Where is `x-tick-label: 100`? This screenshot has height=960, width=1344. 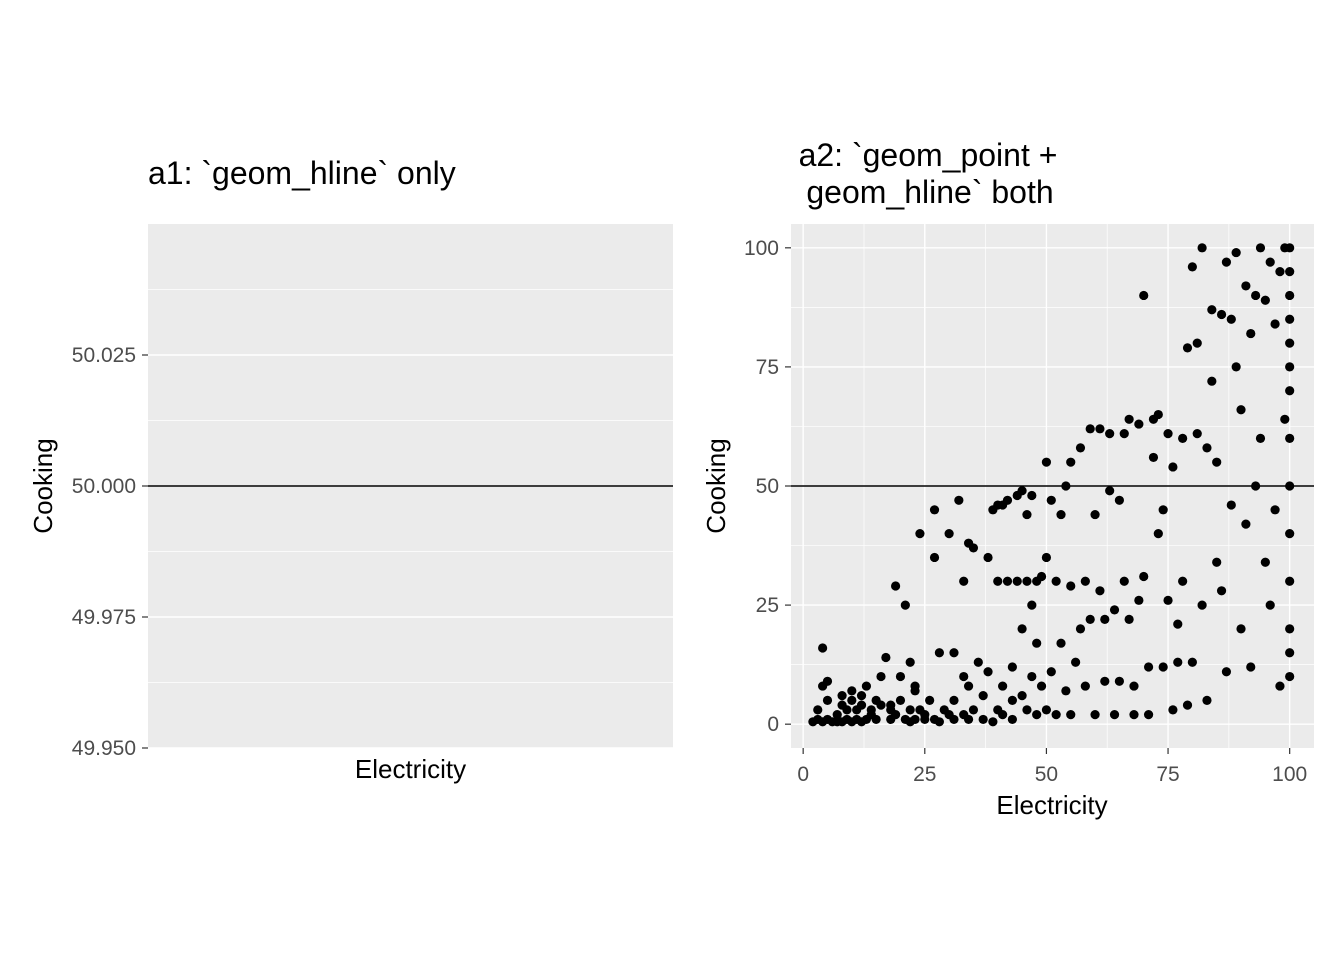
x-tick-label: 100 is located at coordinates (1289, 774).